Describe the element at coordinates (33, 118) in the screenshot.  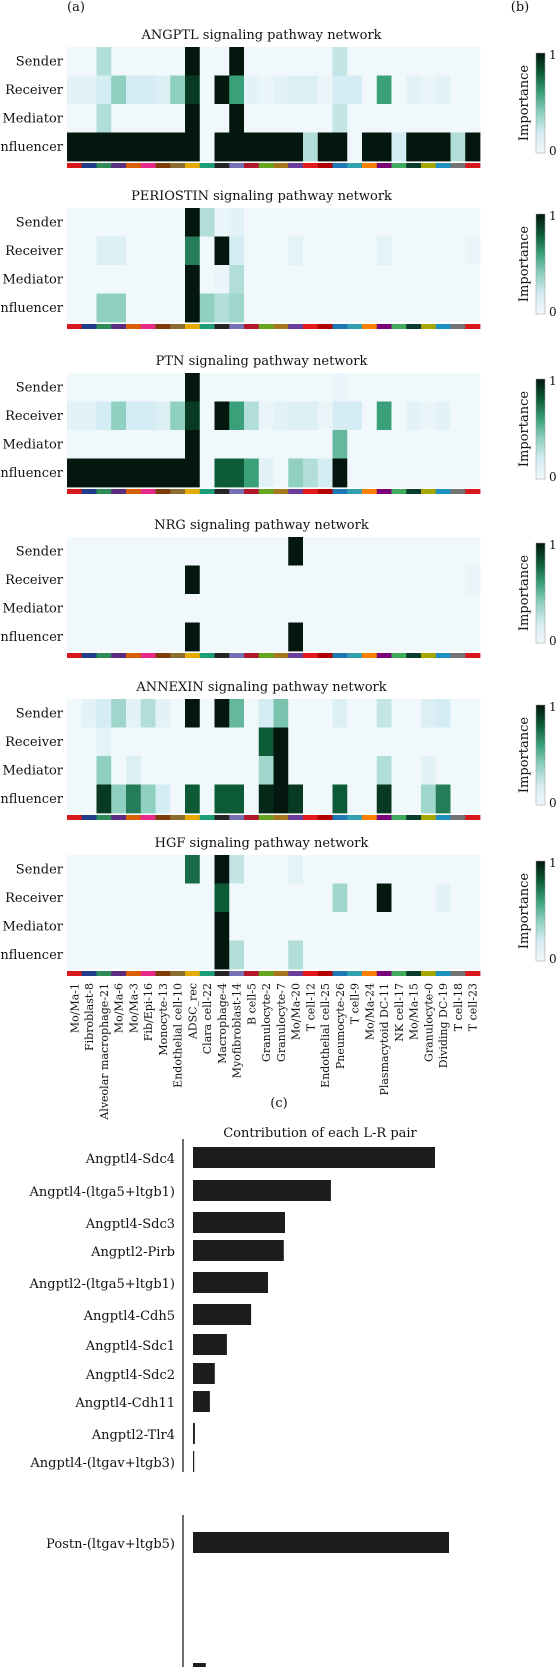
I see `row-label-mediator: Mediator` at that location.